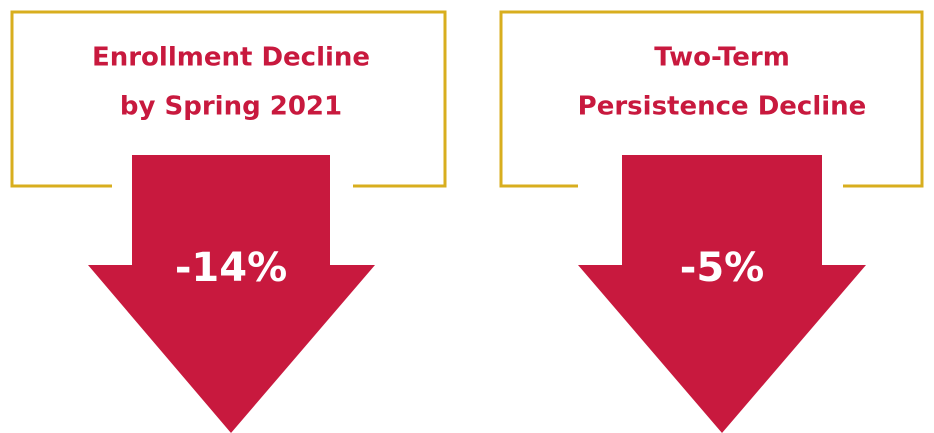  I want to click on panel-value: -5%, so click(722, 268).